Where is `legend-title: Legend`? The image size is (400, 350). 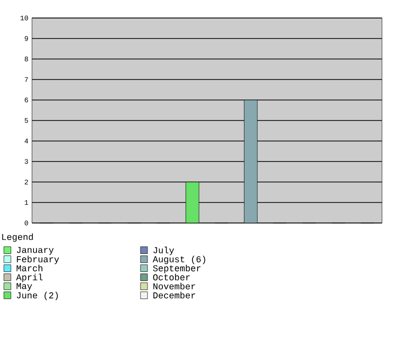
legend-title: Legend is located at coordinates (17, 237).